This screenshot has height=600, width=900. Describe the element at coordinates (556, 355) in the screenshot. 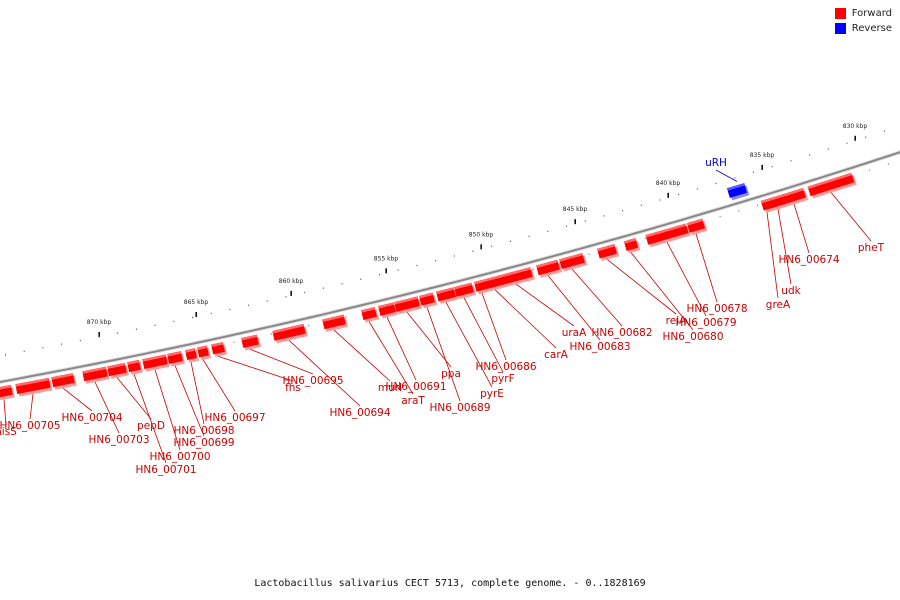

I see `gene-label-cara: carA` at that location.